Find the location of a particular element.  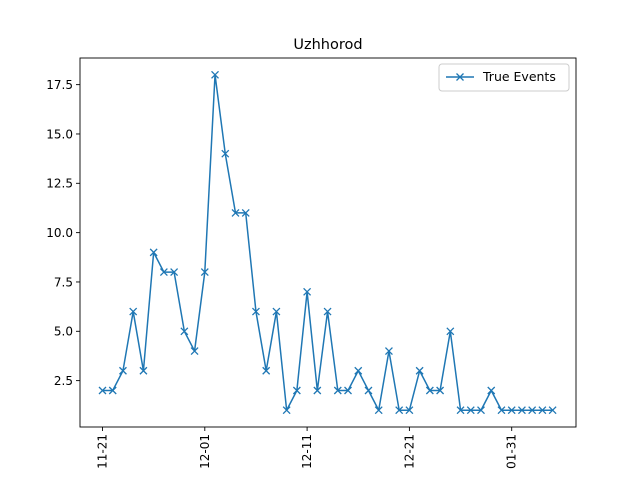

legend-box is located at coordinates (504, 77).